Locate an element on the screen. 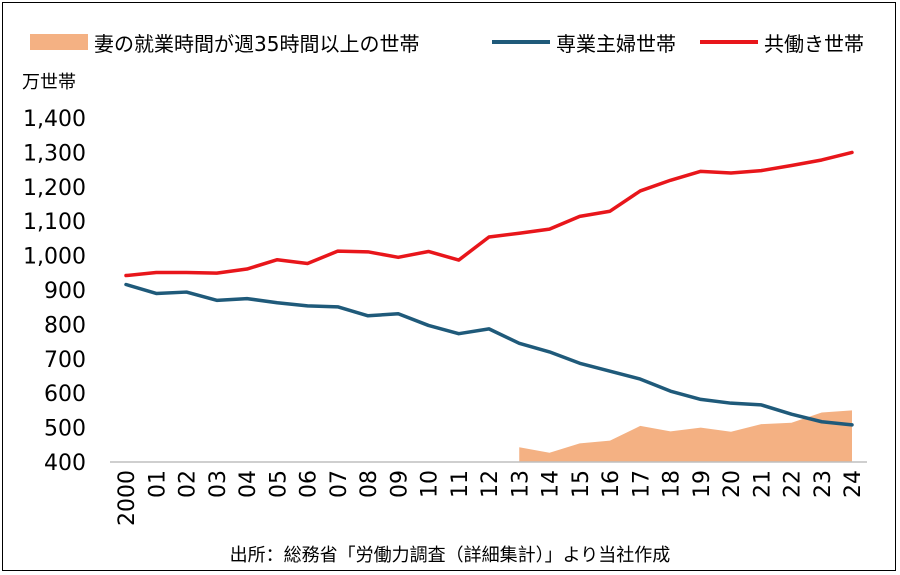 This screenshot has height=575, width=900. x-tick-label: 22 is located at coordinates (793, 484).